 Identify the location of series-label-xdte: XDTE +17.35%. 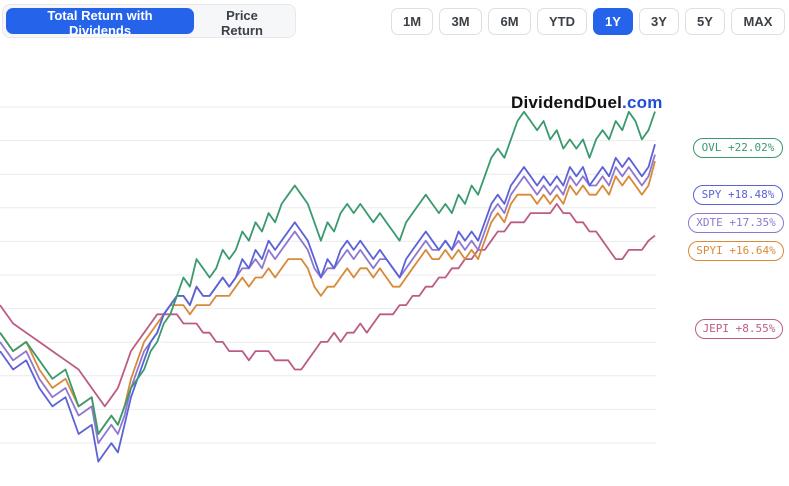
(736, 223).